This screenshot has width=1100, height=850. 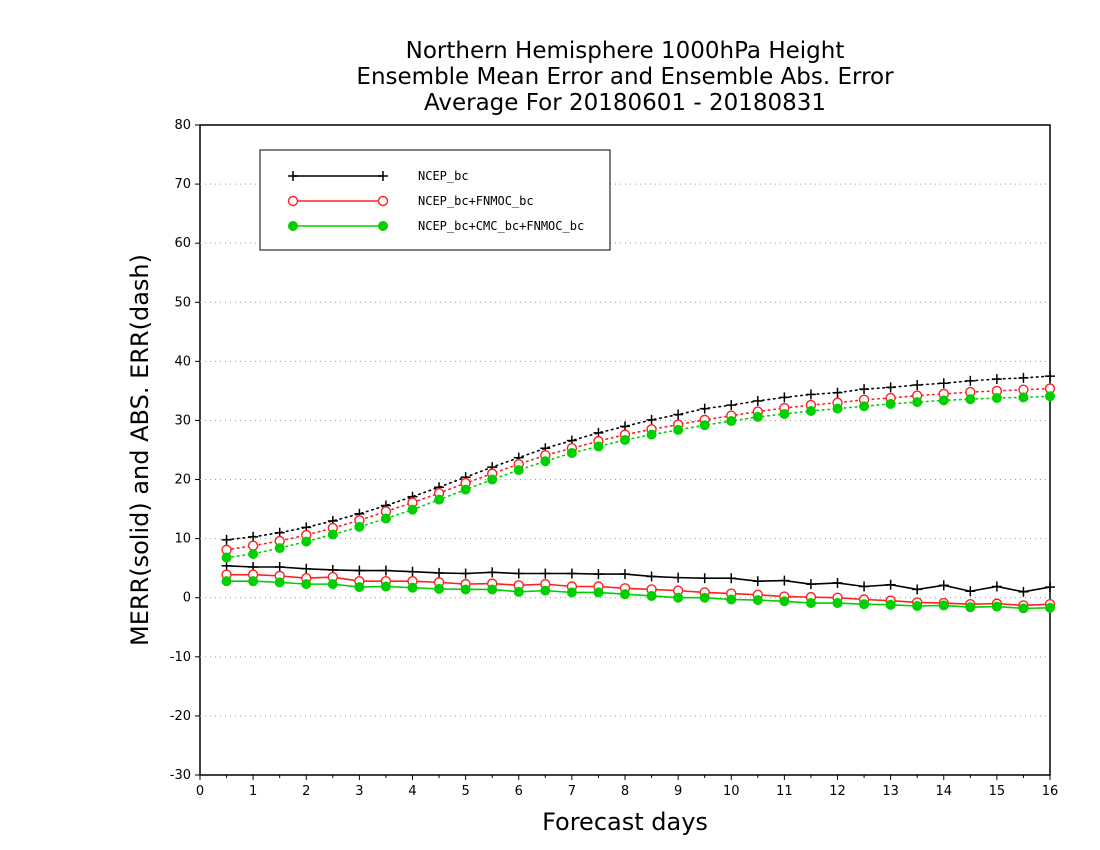 What do you see at coordinates (731, 791) in the screenshot?
I see `x-tick-label: 10` at bounding box center [731, 791].